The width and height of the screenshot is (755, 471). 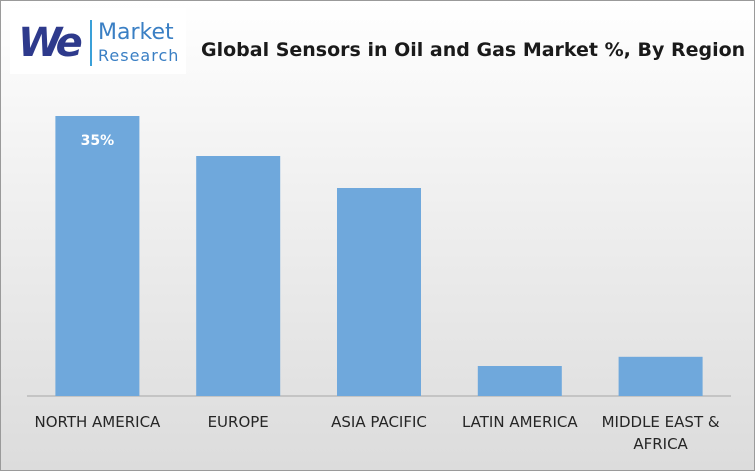 I want to click on value-label: 35%, so click(x=98, y=141).